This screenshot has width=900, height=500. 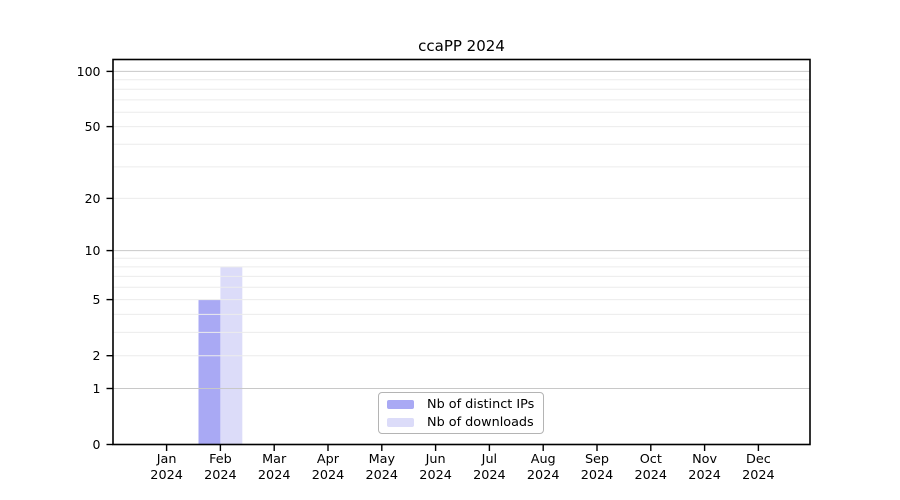 What do you see at coordinates (758, 467) in the screenshot?
I see `x-tick-label: Dec 2024` at bounding box center [758, 467].